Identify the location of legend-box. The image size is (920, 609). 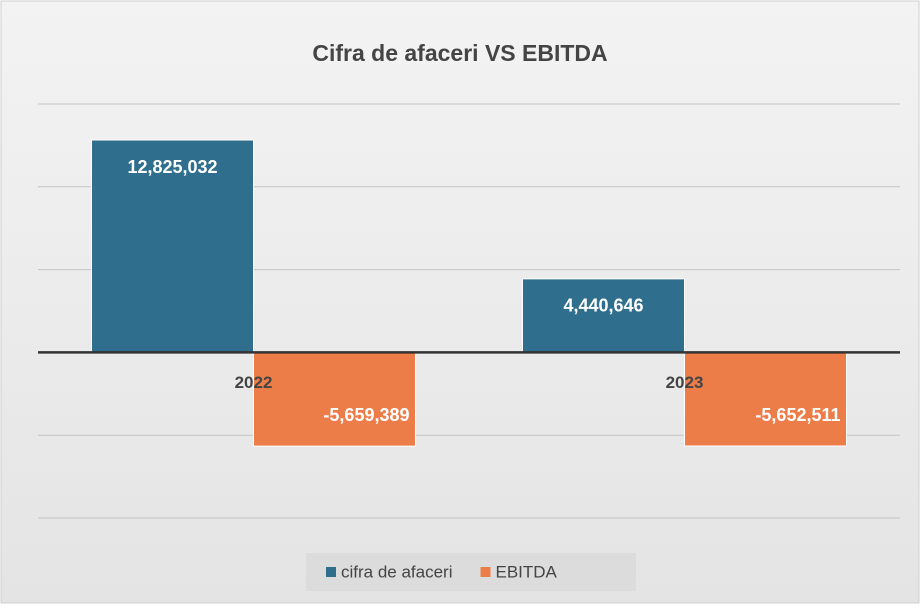
(471, 572).